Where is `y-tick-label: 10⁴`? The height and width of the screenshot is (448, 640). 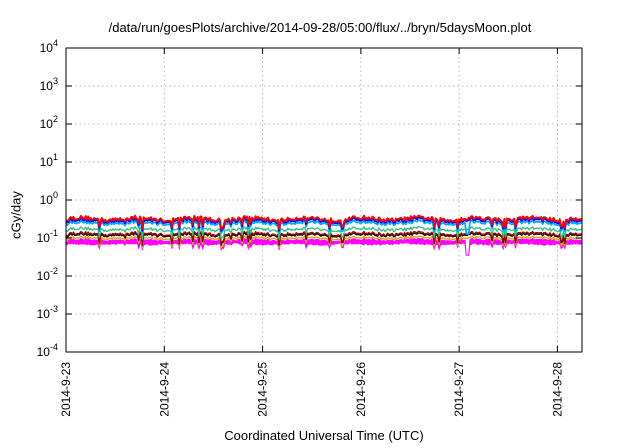
y-tick-label: 10⁴ is located at coordinates (49, 46).